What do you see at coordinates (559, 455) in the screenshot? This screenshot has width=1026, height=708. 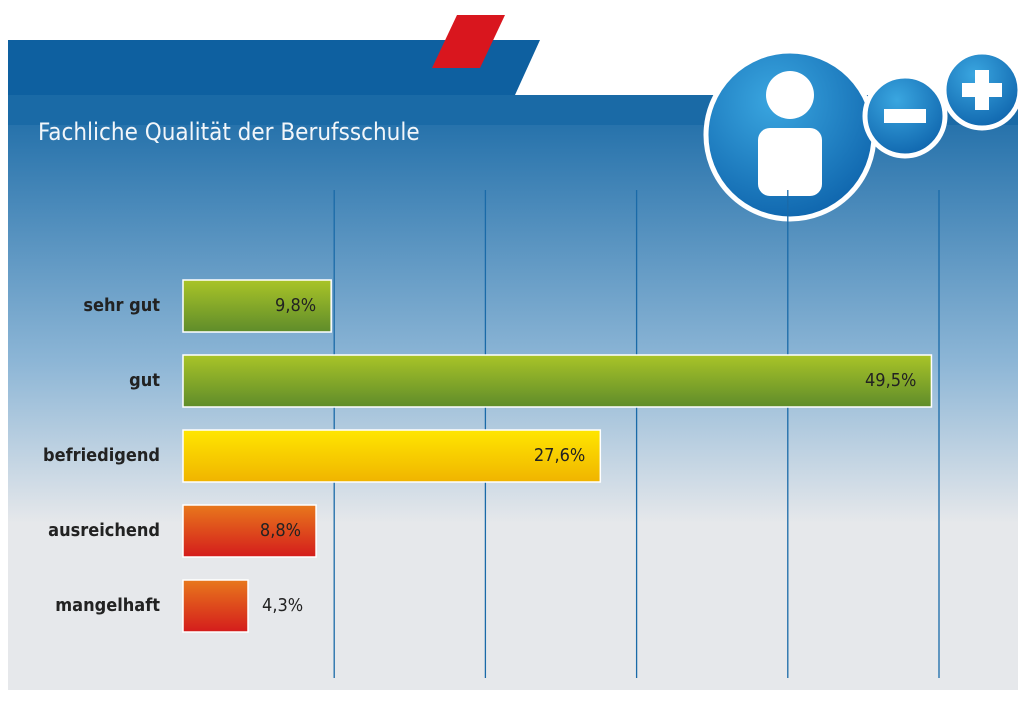 I see `value-label: 27,6%` at bounding box center [559, 455].